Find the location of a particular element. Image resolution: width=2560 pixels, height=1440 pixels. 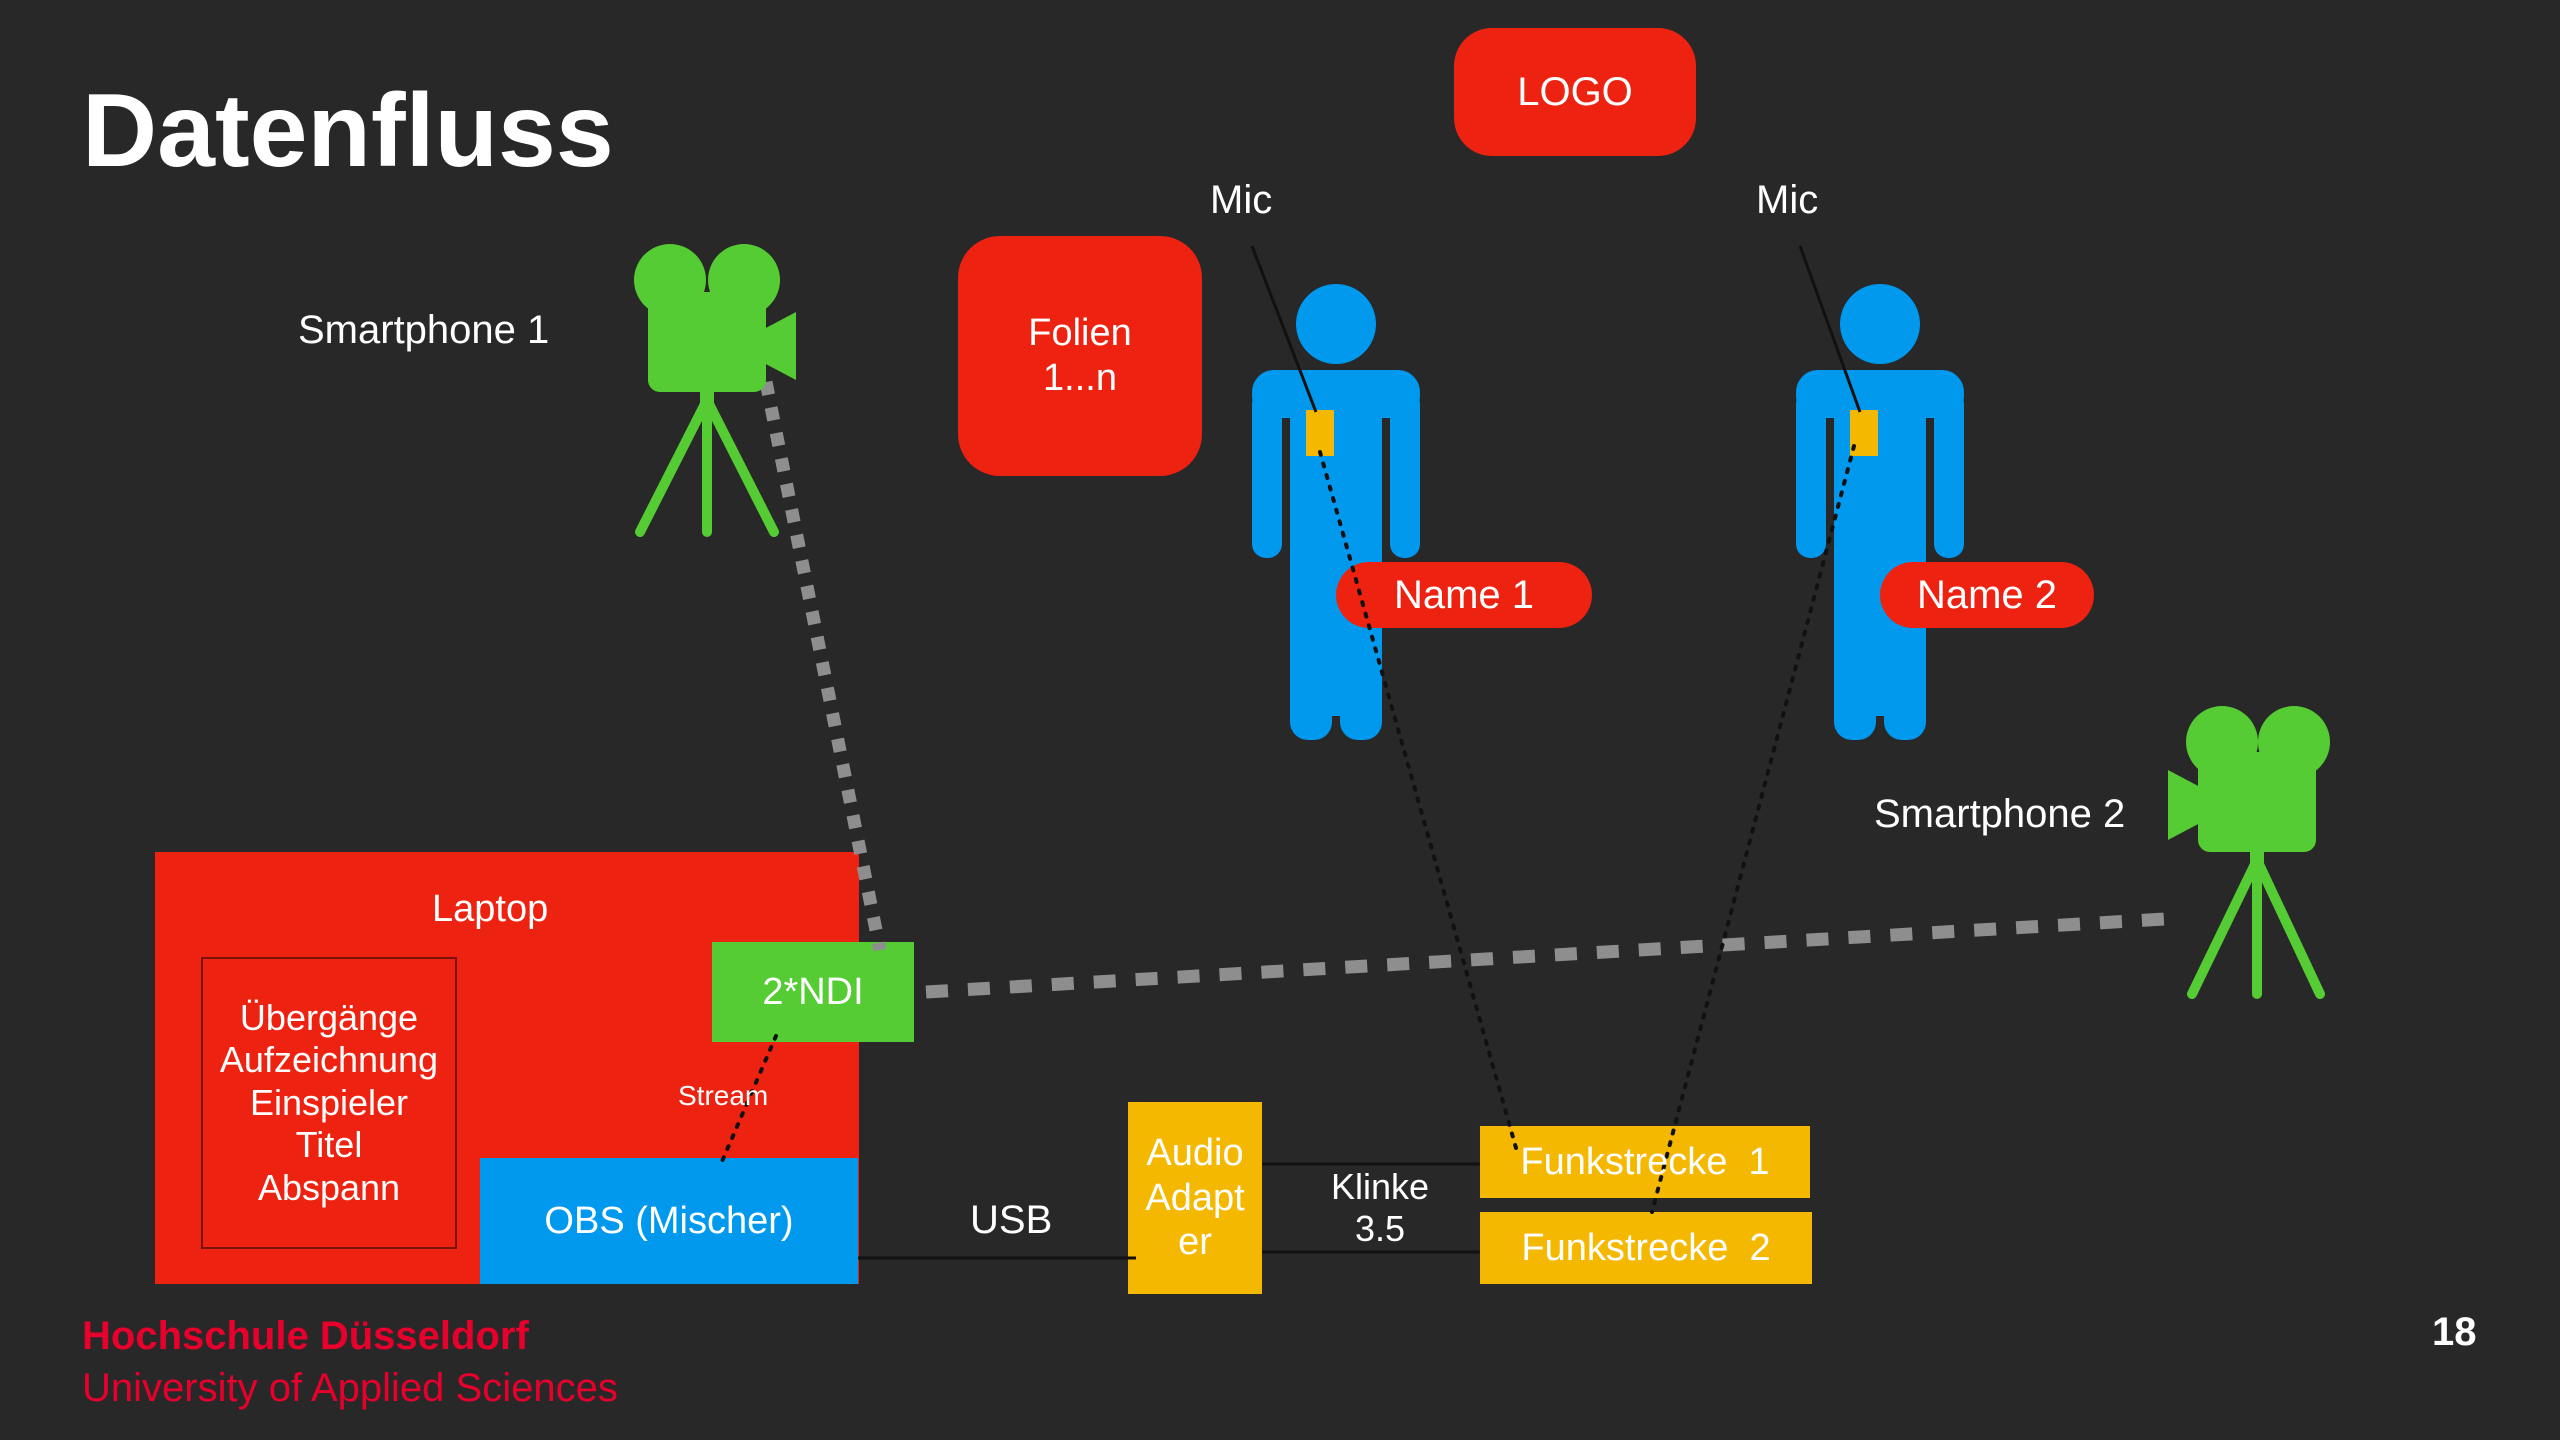

obs-box is located at coordinates (669, 1221).